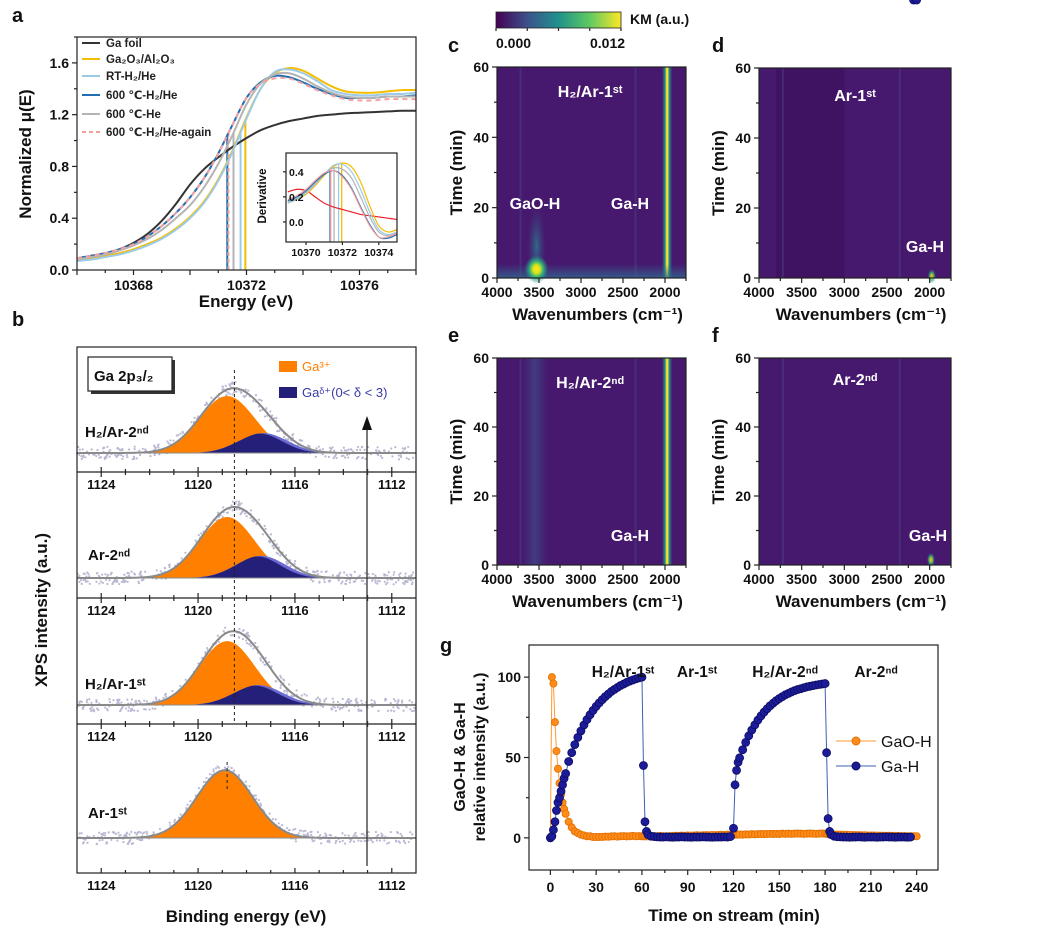  What do you see at coordinates (316, 366) in the screenshot?
I see `legend-label-ga3: Ga³⁺` at bounding box center [316, 366].